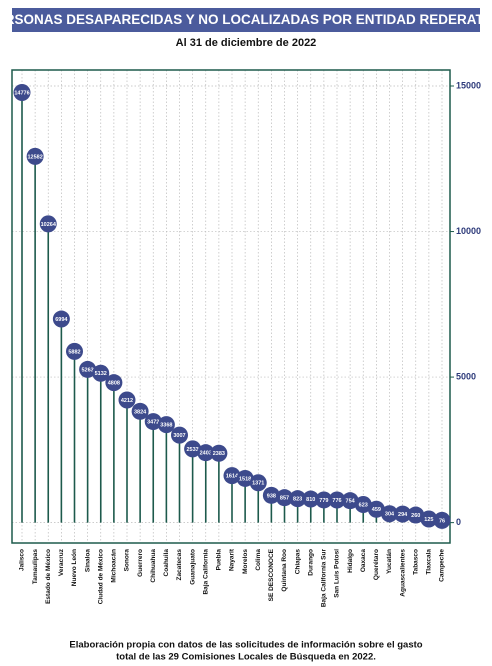 This screenshot has width=492, height=666. I want to click on value-label: 4808, so click(114, 384).